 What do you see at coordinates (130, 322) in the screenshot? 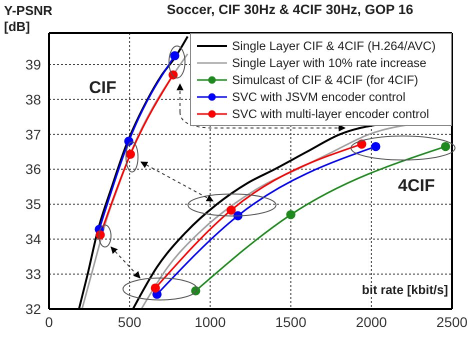
I see `x-tick-label: 500` at bounding box center [130, 322].